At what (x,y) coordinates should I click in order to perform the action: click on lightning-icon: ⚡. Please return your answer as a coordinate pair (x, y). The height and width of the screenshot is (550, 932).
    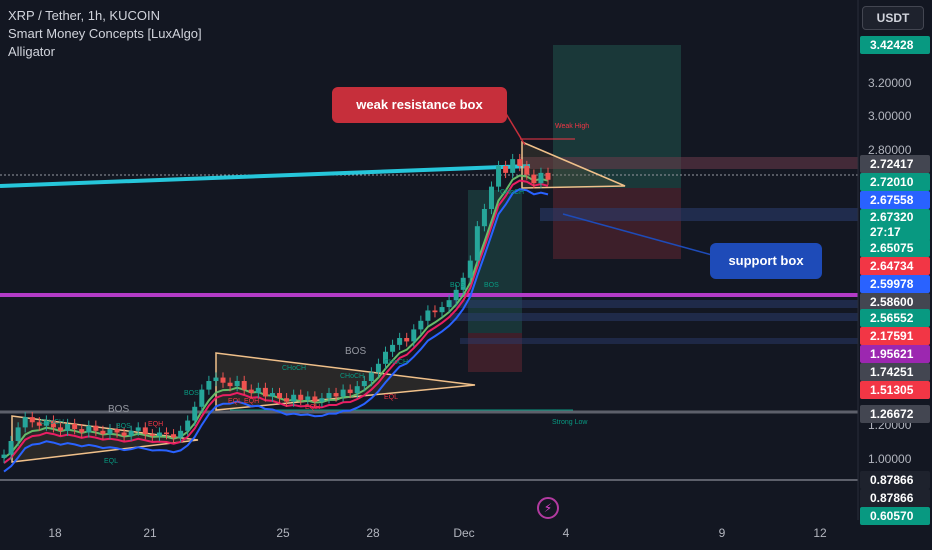
    Looking at the image, I should click on (548, 508).